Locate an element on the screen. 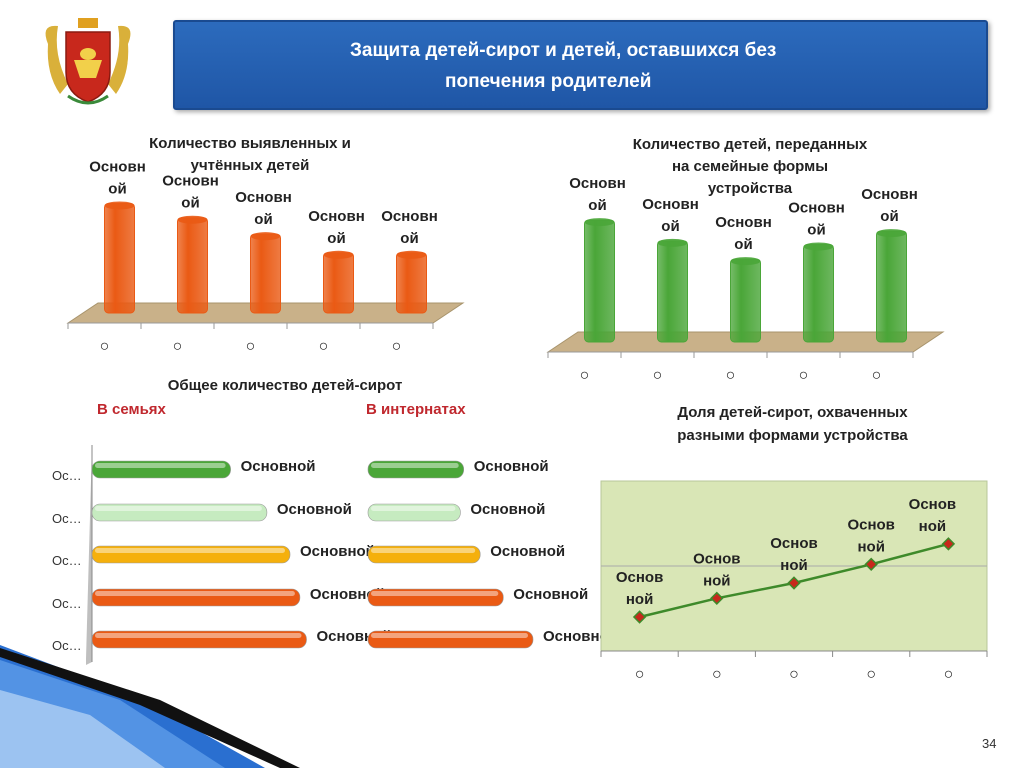  chart2-title-line3: устройства is located at coordinates (750, 188).